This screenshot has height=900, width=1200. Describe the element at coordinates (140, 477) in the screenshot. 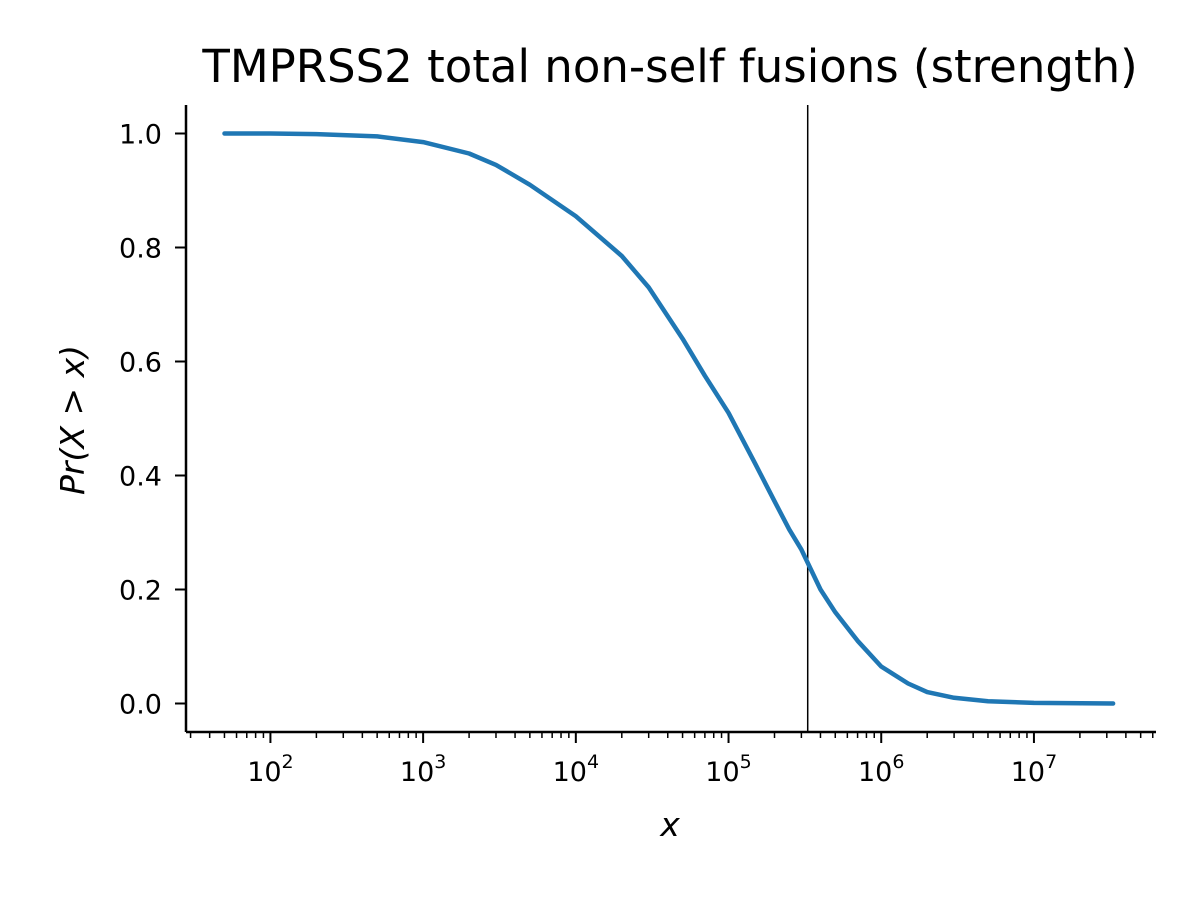

I see `y-tick-label: 0.4` at that location.